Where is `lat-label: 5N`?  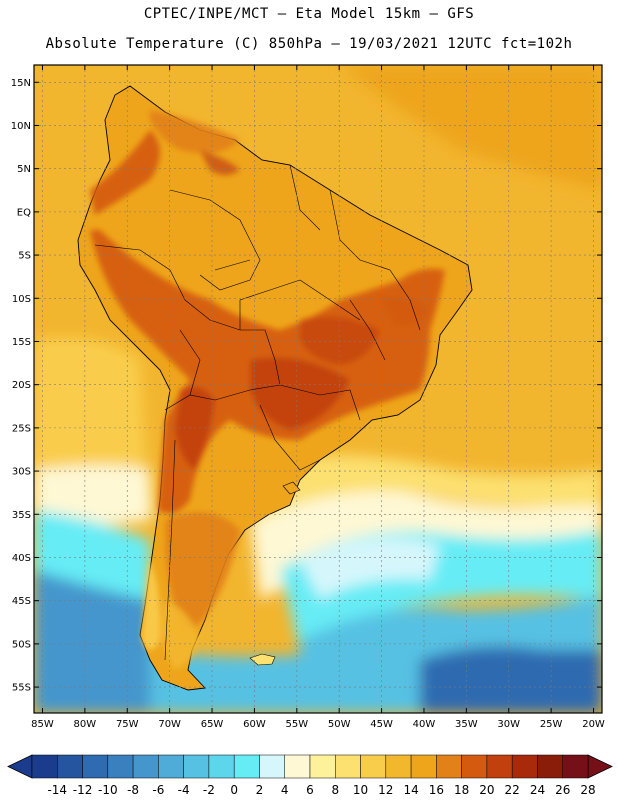
lat-label: 5N is located at coordinates (24, 169).